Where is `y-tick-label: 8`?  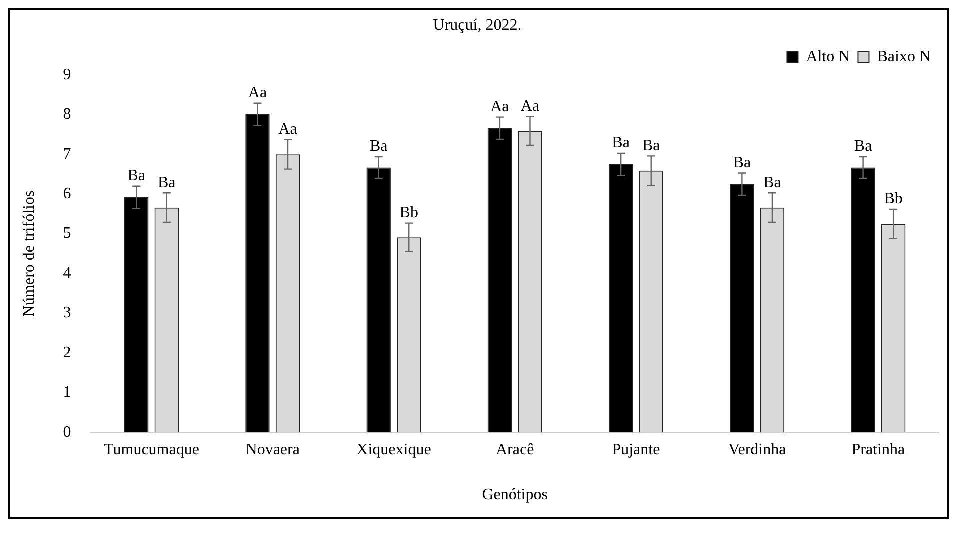
y-tick-label: 8 is located at coordinates (67, 115).